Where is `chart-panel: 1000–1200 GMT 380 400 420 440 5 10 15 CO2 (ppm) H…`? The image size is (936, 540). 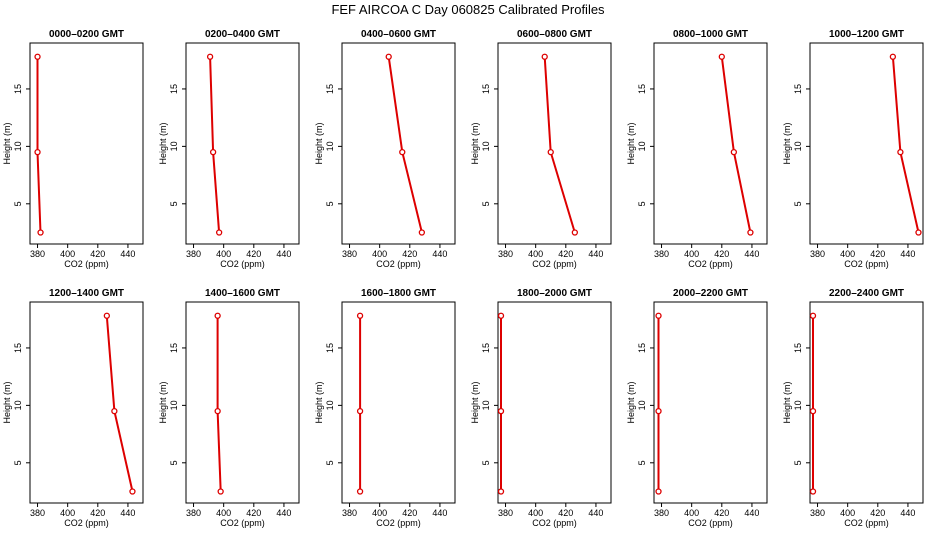 chart-panel: 1000–1200 GMT 380 400 420 440 5 10 15 CO2 (ppm) H… is located at coordinates (853, 149).